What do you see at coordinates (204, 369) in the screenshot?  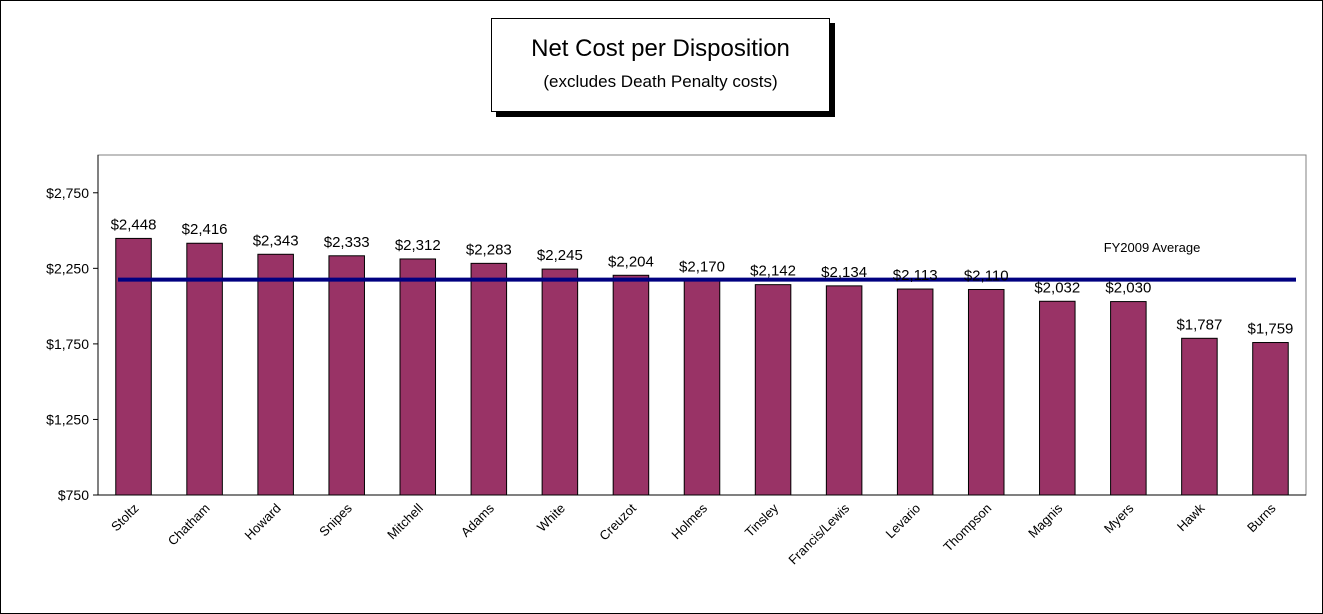 I see `bar-chatham` at bounding box center [204, 369].